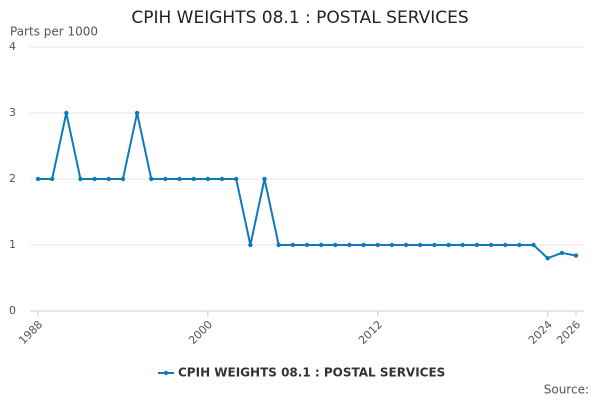  Describe the element at coordinates (12, 178) in the screenshot. I see `y-tick-label: 2` at that location.